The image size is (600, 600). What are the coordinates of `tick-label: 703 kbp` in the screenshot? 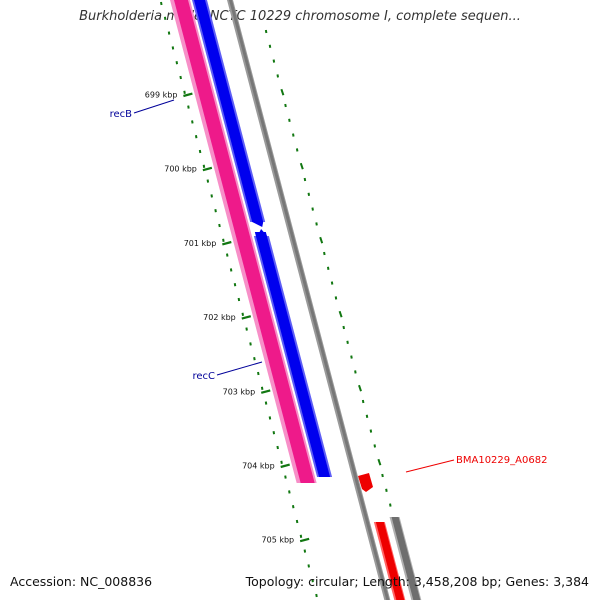 It's located at (239, 391).